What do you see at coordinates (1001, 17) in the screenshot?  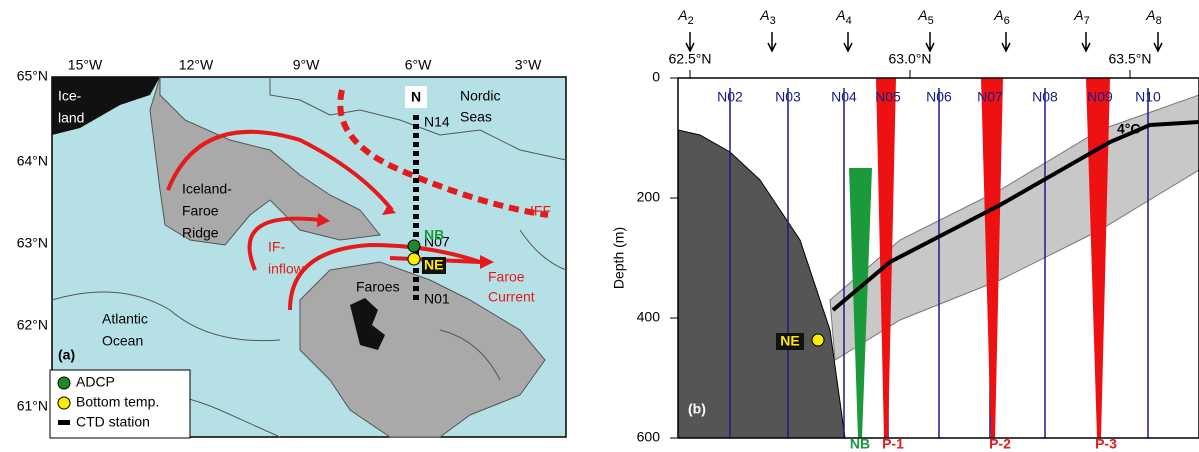 I see `arrow-label: A6` at bounding box center [1001, 17].